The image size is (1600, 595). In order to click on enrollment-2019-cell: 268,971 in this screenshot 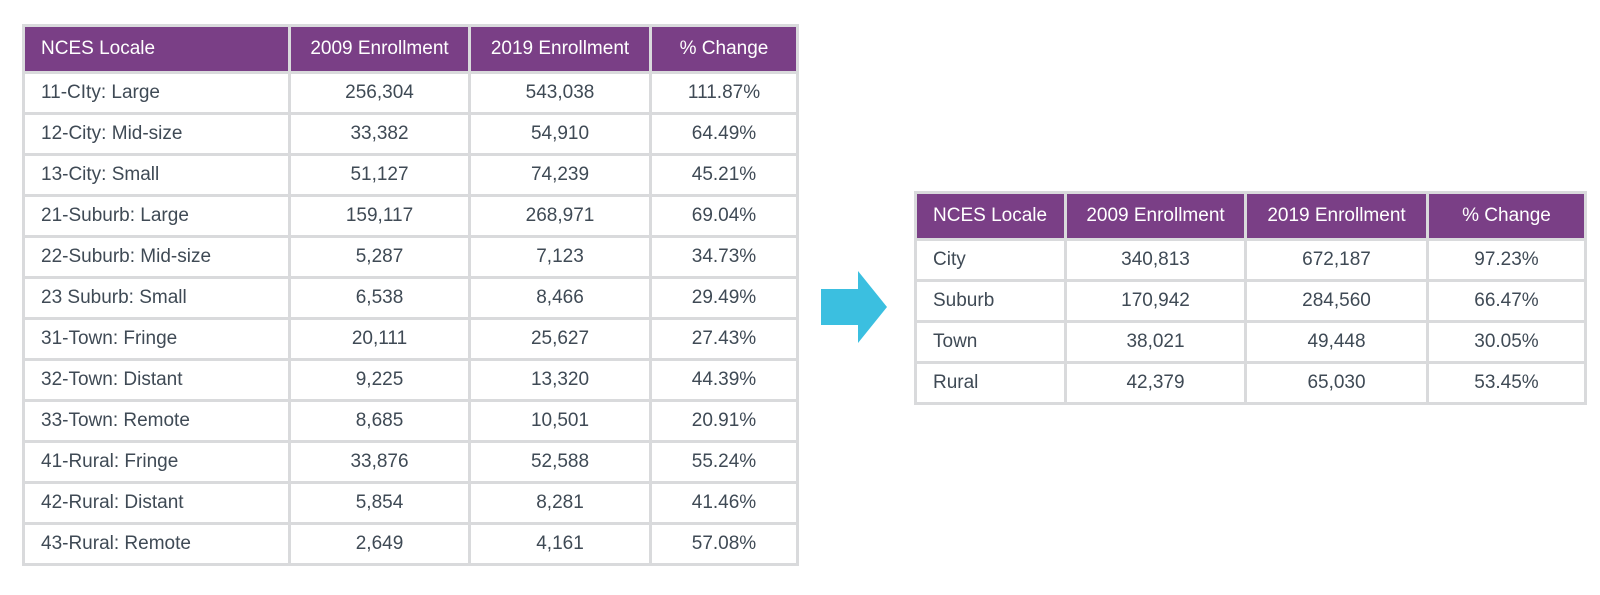, I will do `click(560, 216)`.